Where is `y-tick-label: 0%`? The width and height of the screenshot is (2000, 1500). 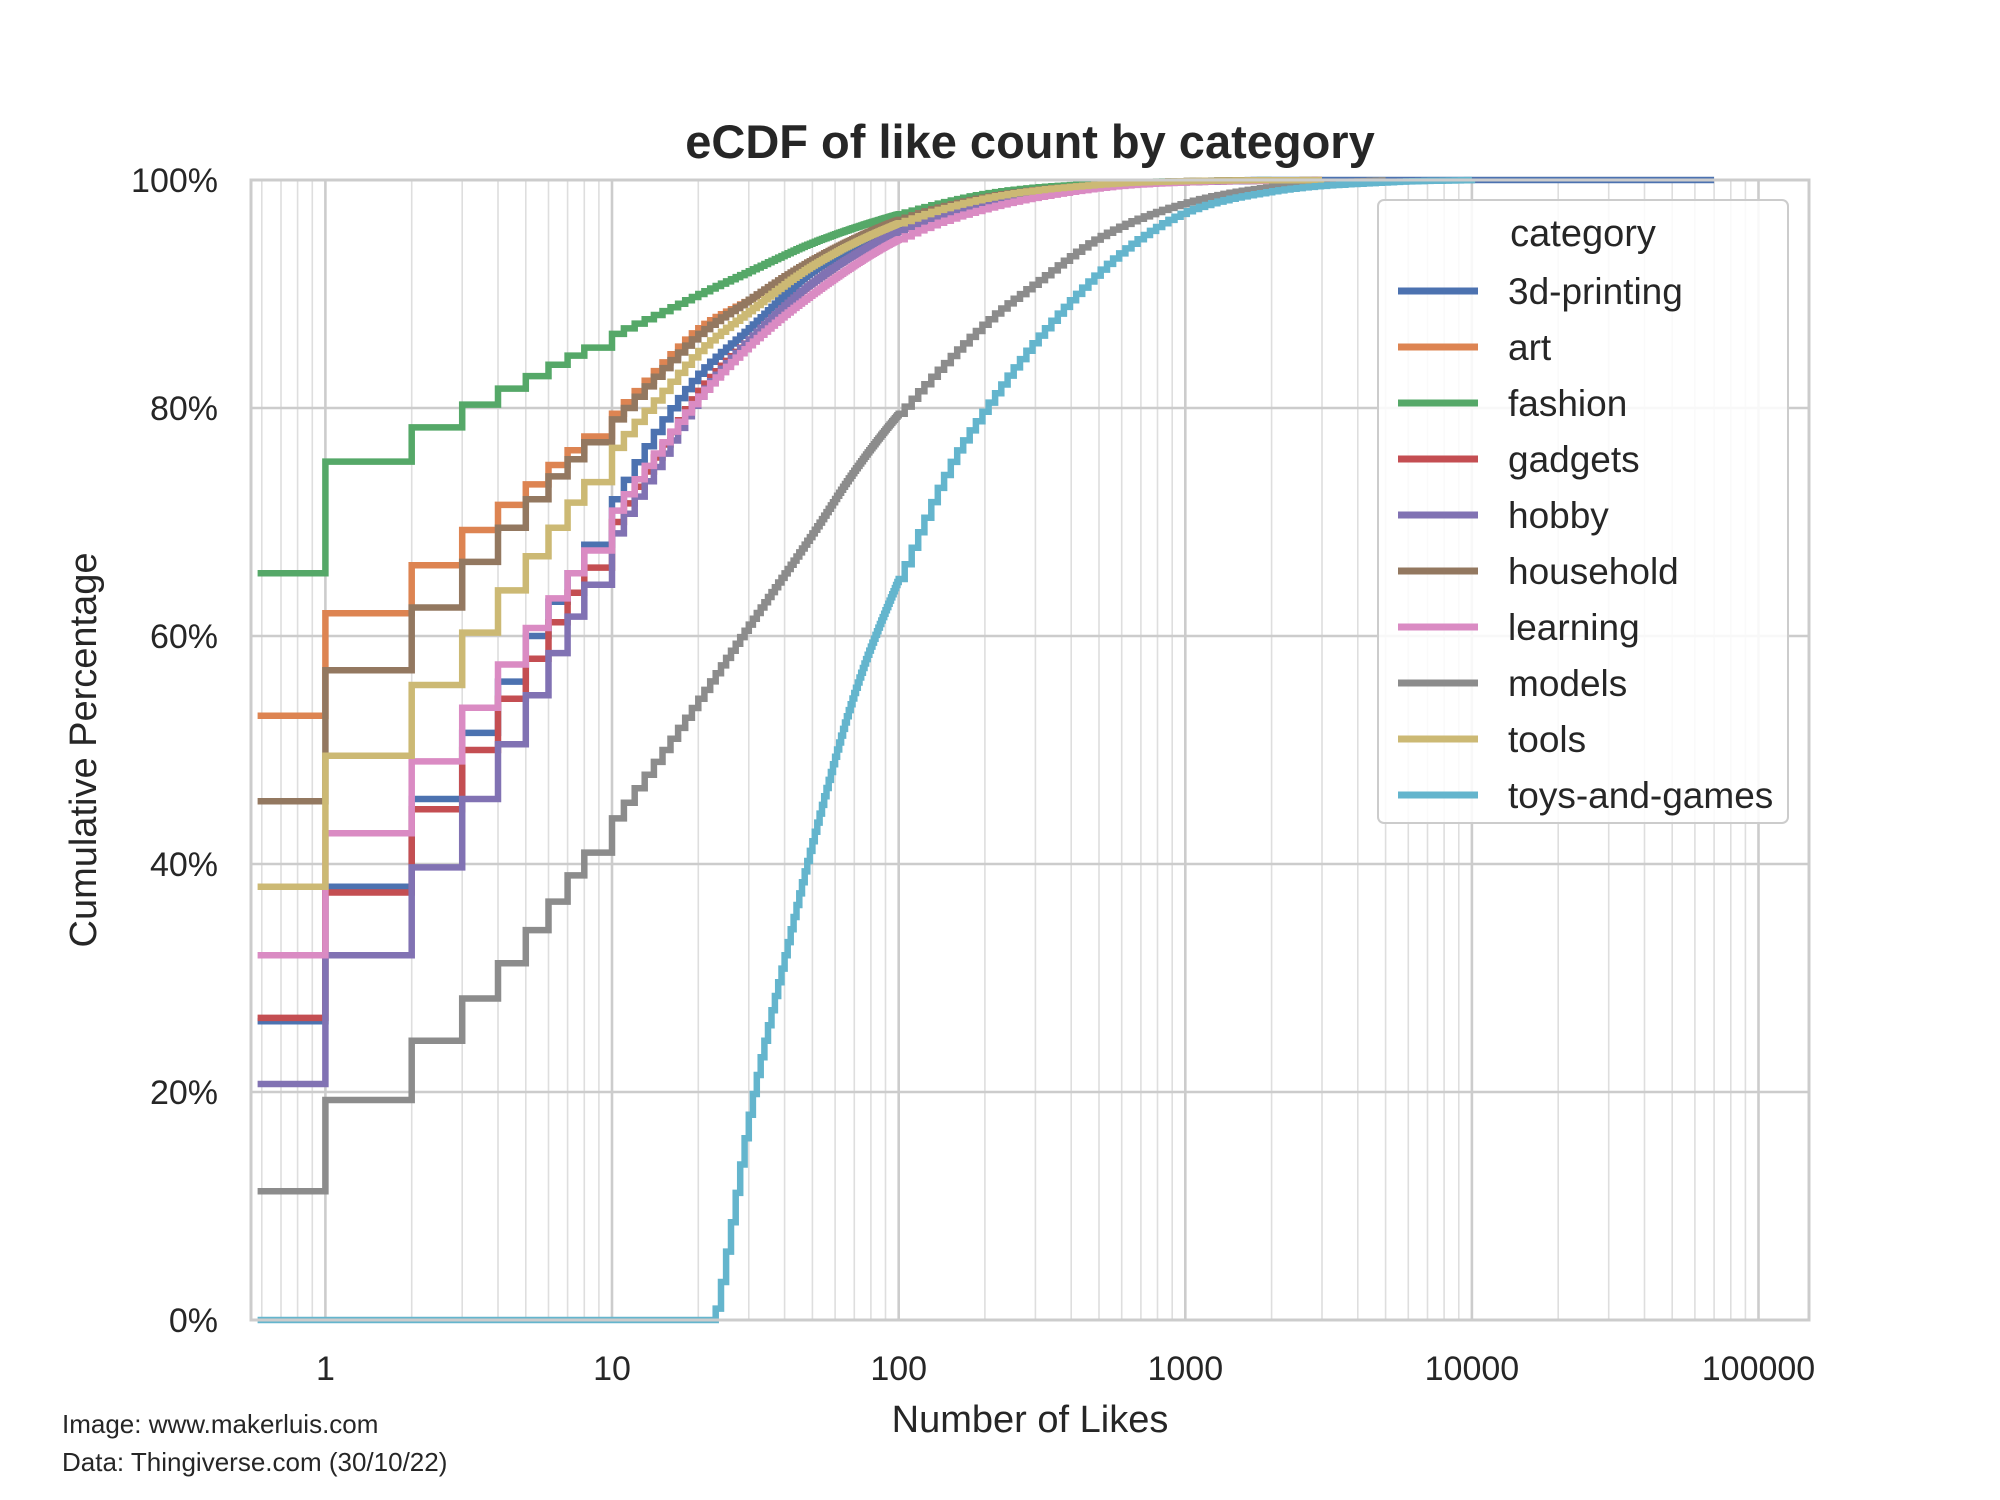
y-tick-label: 0% is located at coordinates (193, 1321).